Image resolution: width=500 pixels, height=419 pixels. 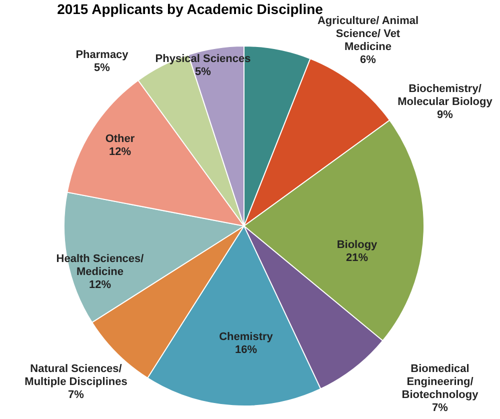 What do you see at coordinates (368, 34) in the screenshot?
I see `slice-label: Agriculture/ Animal Science/ Vet Medicine` at bounding box center [368, 34].